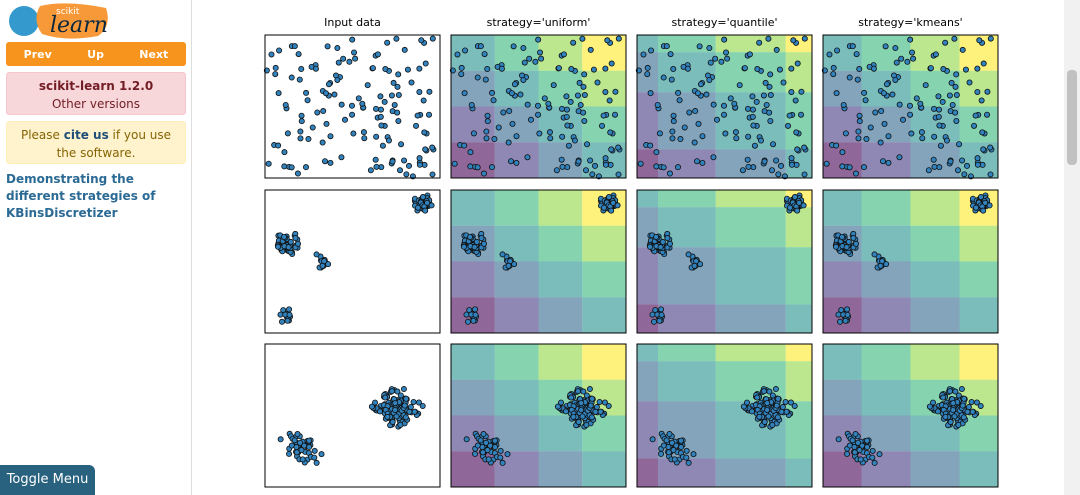 The width and height of the screenshot is (1080, 495). Describe the element at coordinates (154, 54) in the screenshot. I see `nav-next: Next` at that location.